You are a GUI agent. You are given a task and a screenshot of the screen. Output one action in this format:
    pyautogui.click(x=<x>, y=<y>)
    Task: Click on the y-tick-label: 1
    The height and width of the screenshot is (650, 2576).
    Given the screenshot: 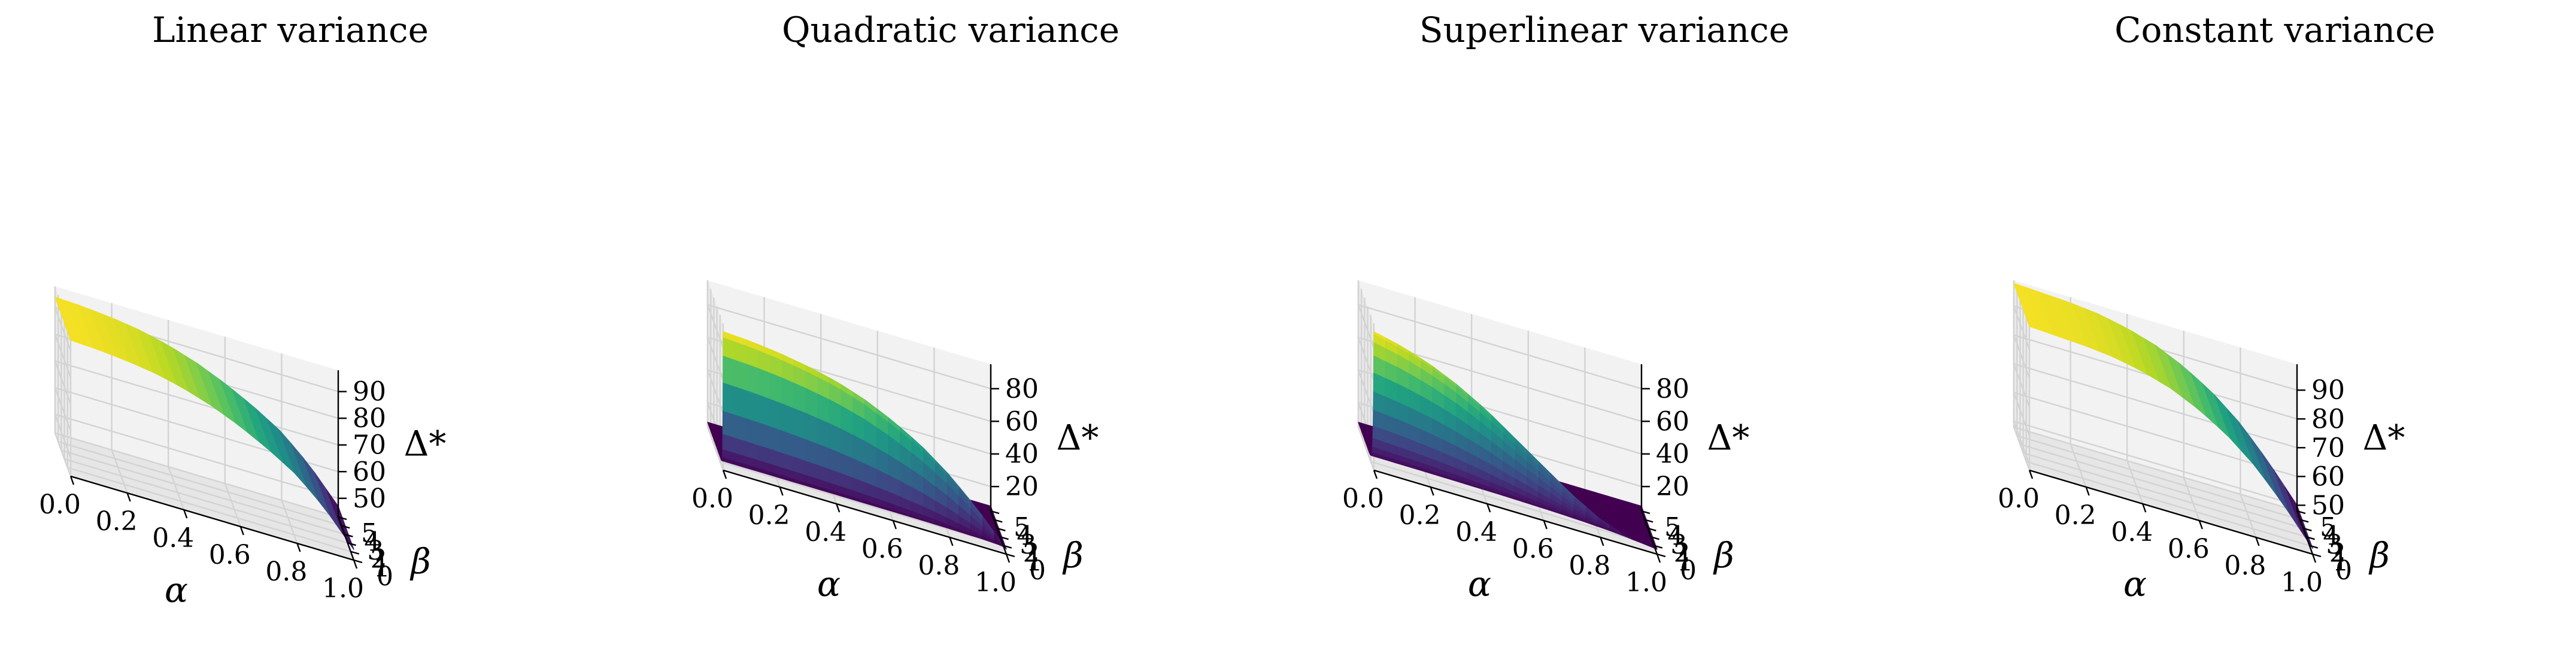 What is the action you would take?
    pyautogui.click(x=1685, y=562)
    